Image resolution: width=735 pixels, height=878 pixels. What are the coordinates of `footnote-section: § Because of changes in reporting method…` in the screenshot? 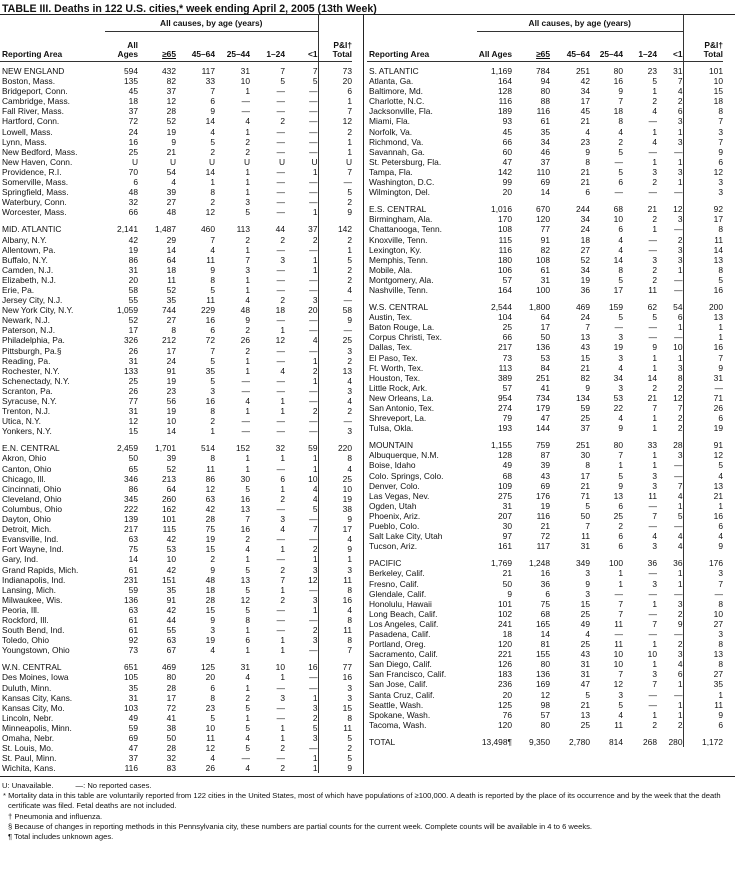 It's located at (300, 826).